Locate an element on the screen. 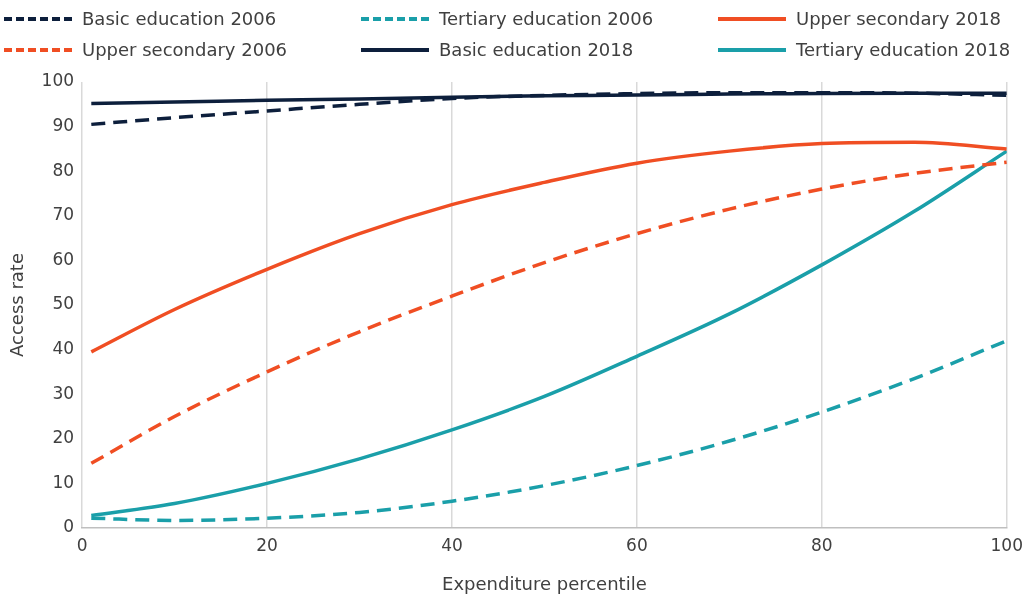 This screenshot has height=604, width=1031. y-tick-label: 60 is located at coordinates (63, 258).